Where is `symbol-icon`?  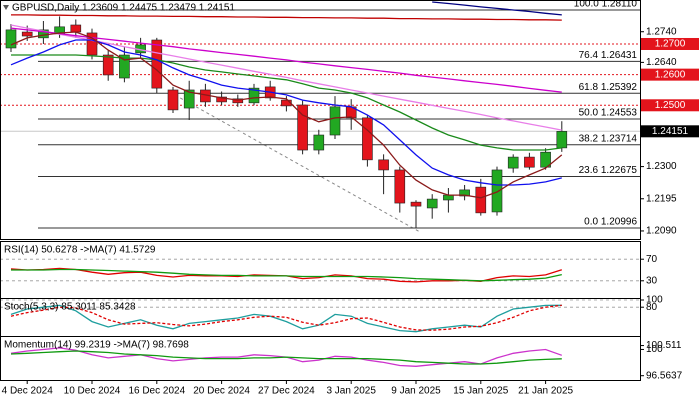 symbol-icon is located at coordinates (6, 7).